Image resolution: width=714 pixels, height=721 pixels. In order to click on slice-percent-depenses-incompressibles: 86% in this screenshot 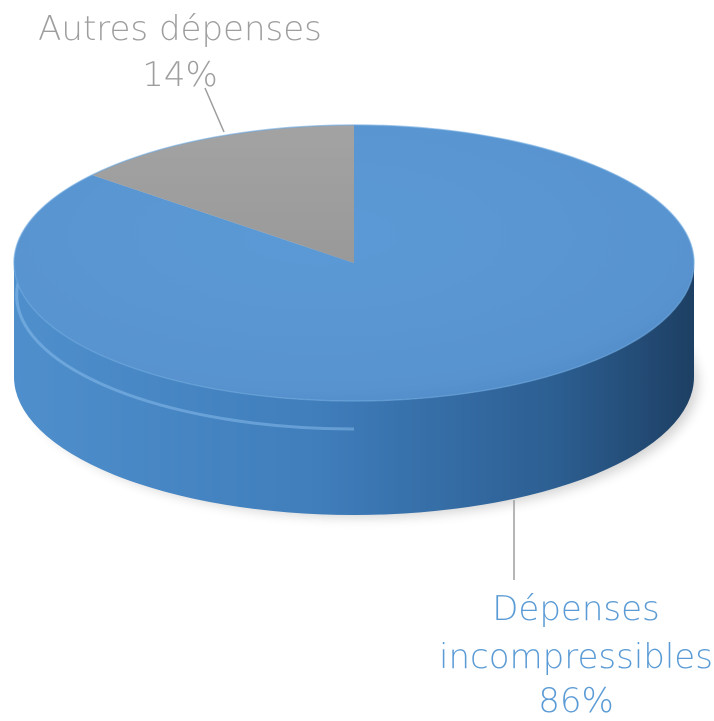, I will do `click(576, 701)`.